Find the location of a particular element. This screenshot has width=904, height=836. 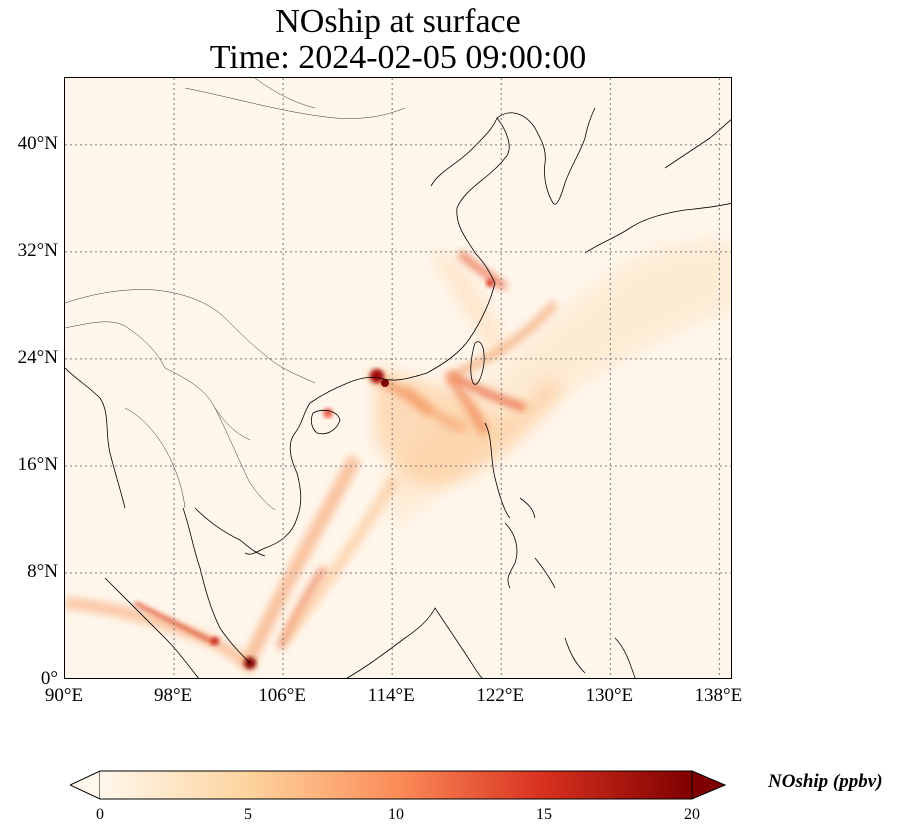

lon-tick-label: 114°E is located at coordinates (391, 695).